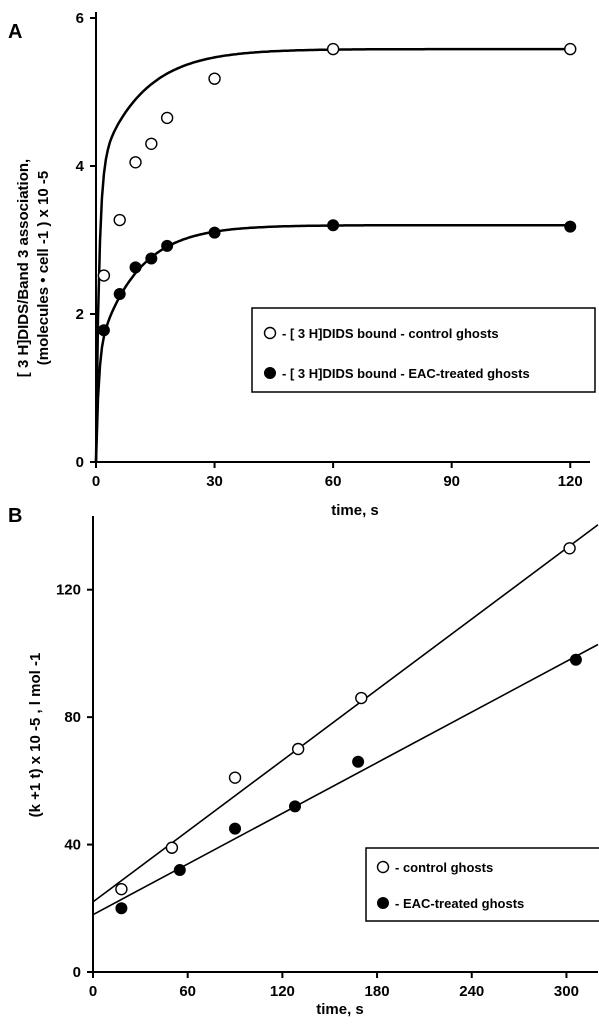 Image resolution: width=599 pixels, height=1024 pixels. What do you see at coordinates (80, 462) in the screenshot?
I see `panel-a-y-tick-label: 0` at bounding box center [80, 462].